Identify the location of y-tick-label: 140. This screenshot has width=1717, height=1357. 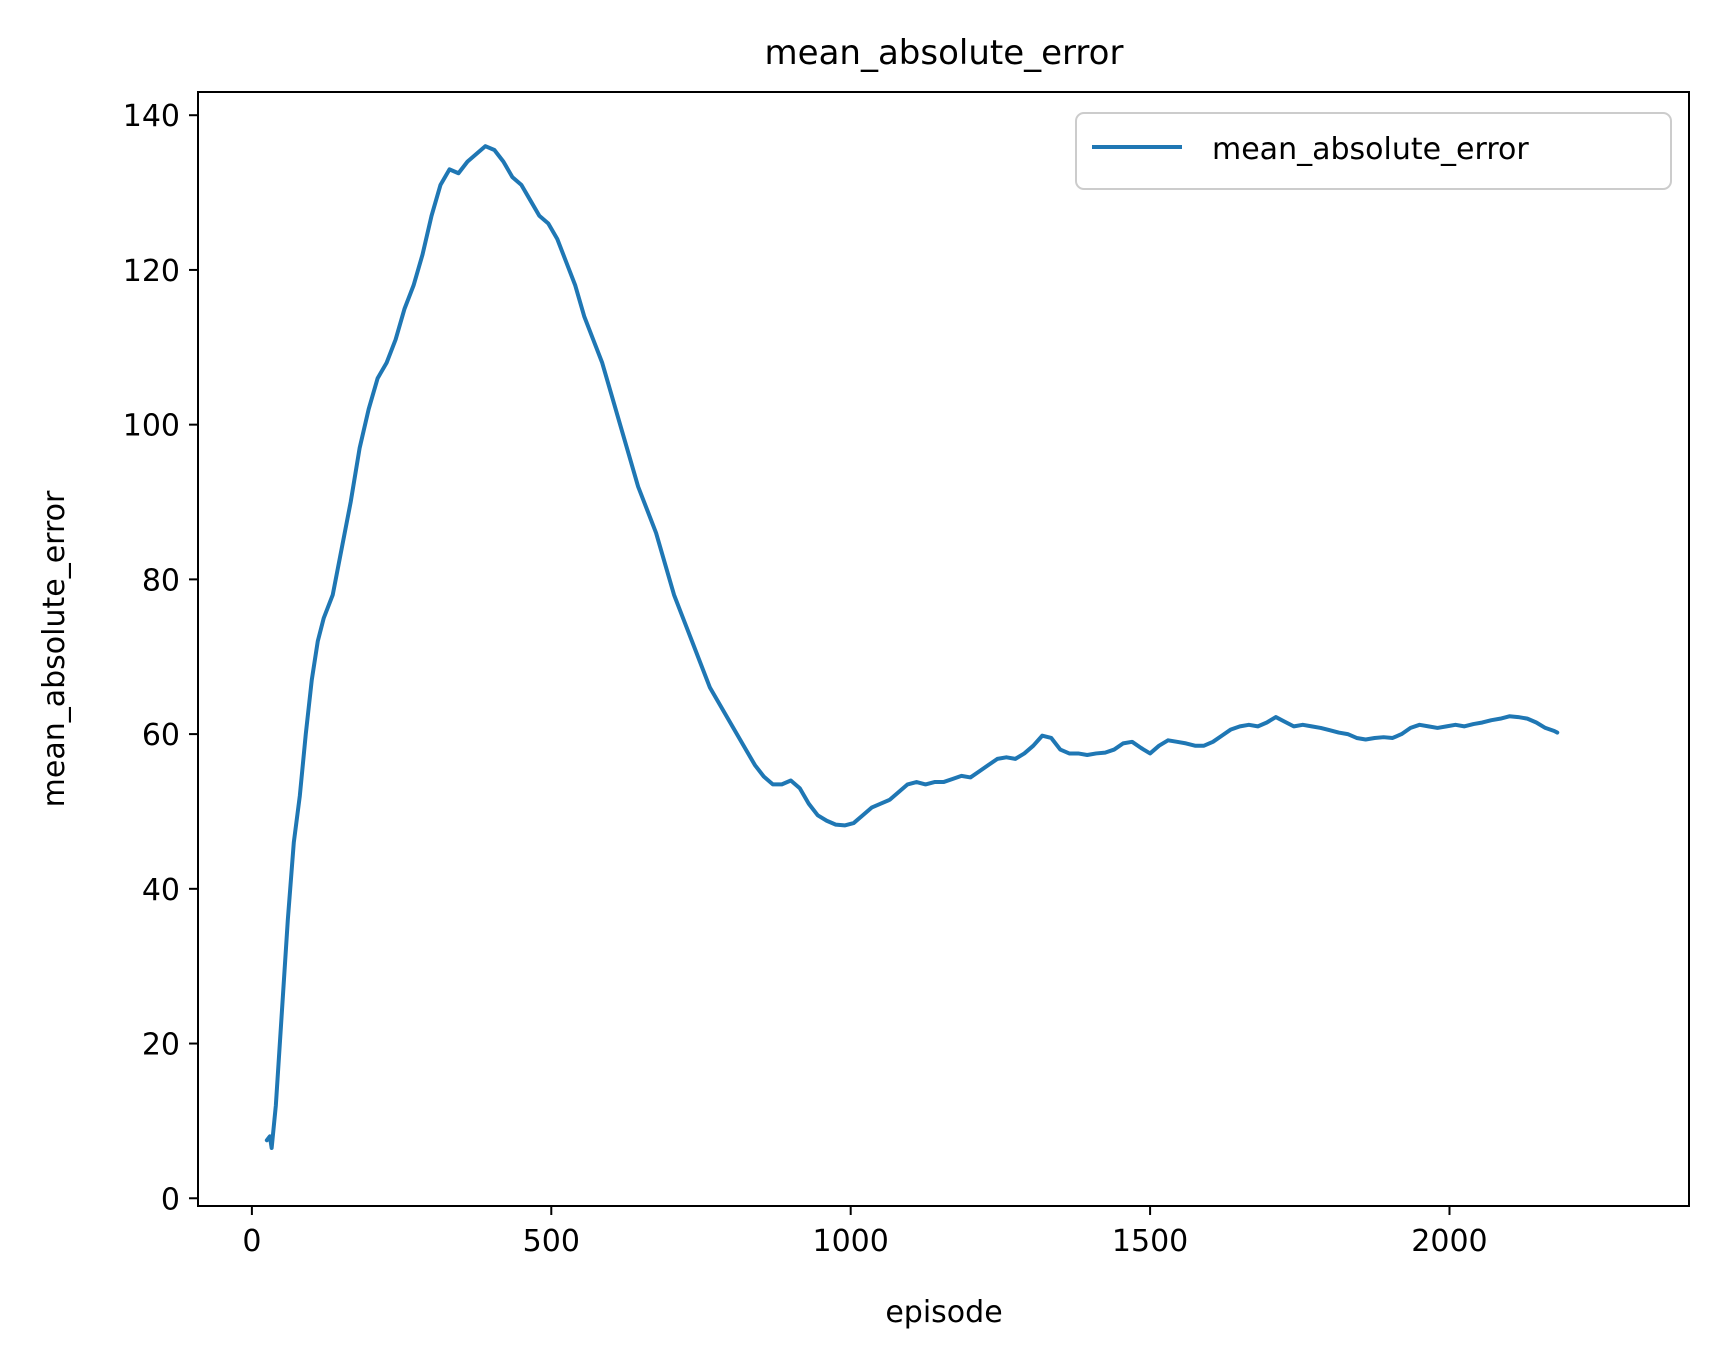
(151, 116).